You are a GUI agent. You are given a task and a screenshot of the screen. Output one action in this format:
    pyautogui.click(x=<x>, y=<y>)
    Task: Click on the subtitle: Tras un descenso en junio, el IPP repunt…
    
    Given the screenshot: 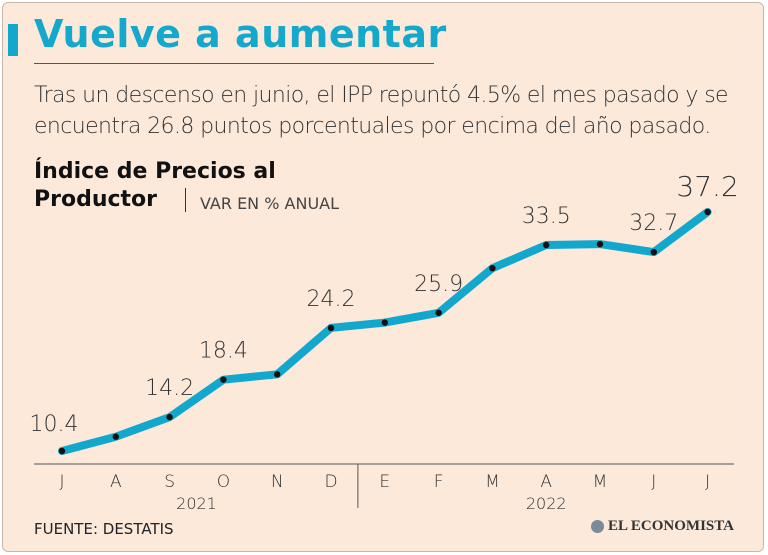 What is the action you would take?
    pyautogui.click(x=381, y=111)
    